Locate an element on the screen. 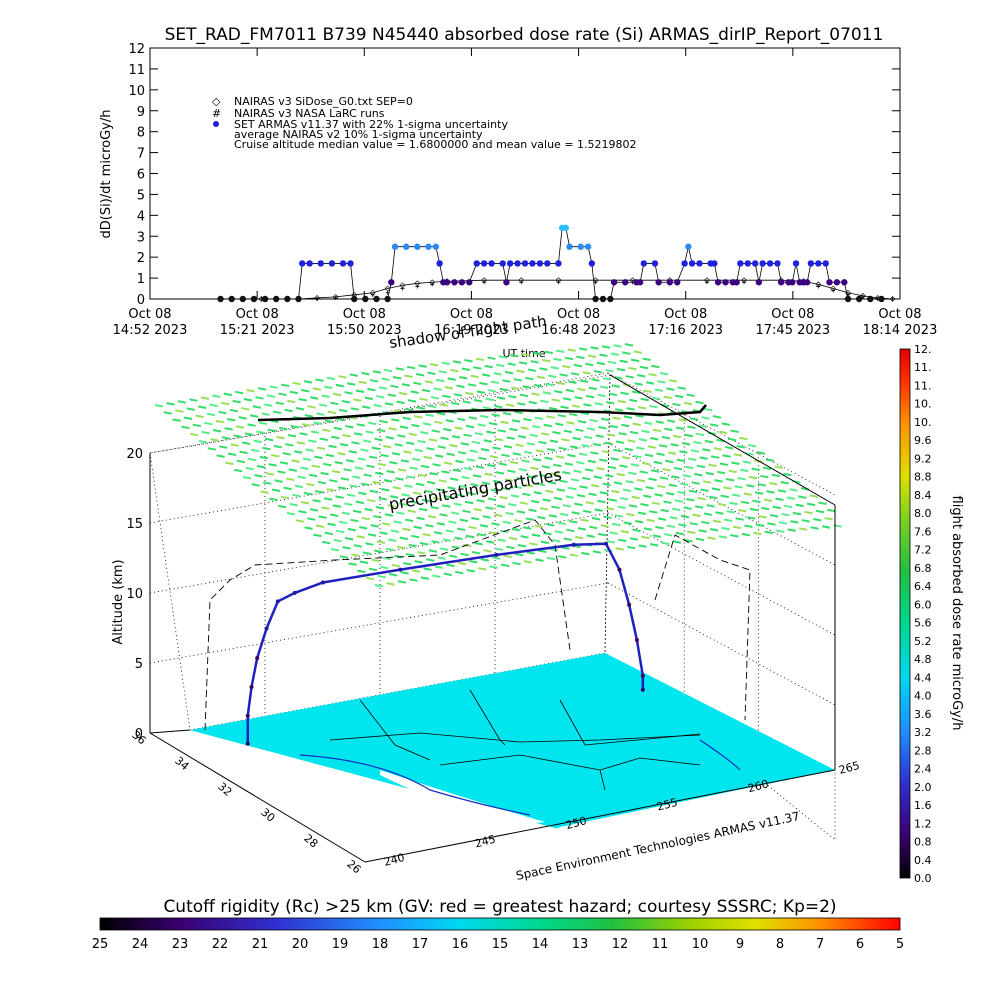  dose-colorbar-tick: 0.0 is located at coordinates (923, 878).